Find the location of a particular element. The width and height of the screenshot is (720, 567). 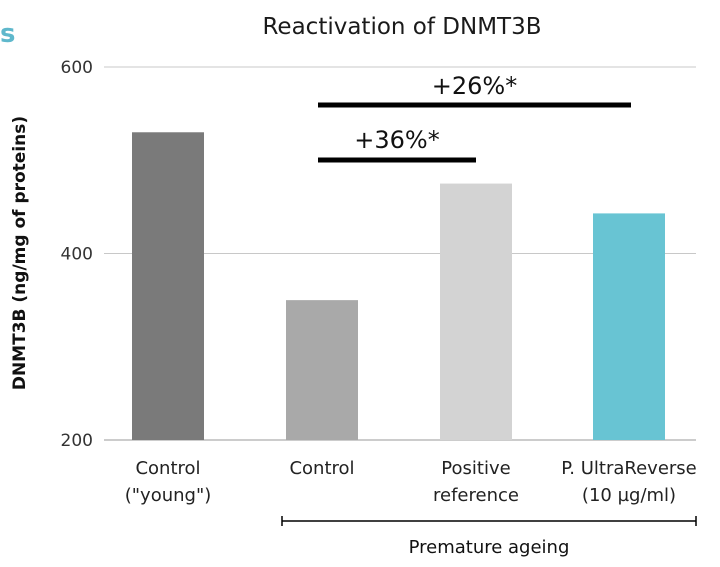

group-label: Premature ageing is located at coordinates (489, 547).